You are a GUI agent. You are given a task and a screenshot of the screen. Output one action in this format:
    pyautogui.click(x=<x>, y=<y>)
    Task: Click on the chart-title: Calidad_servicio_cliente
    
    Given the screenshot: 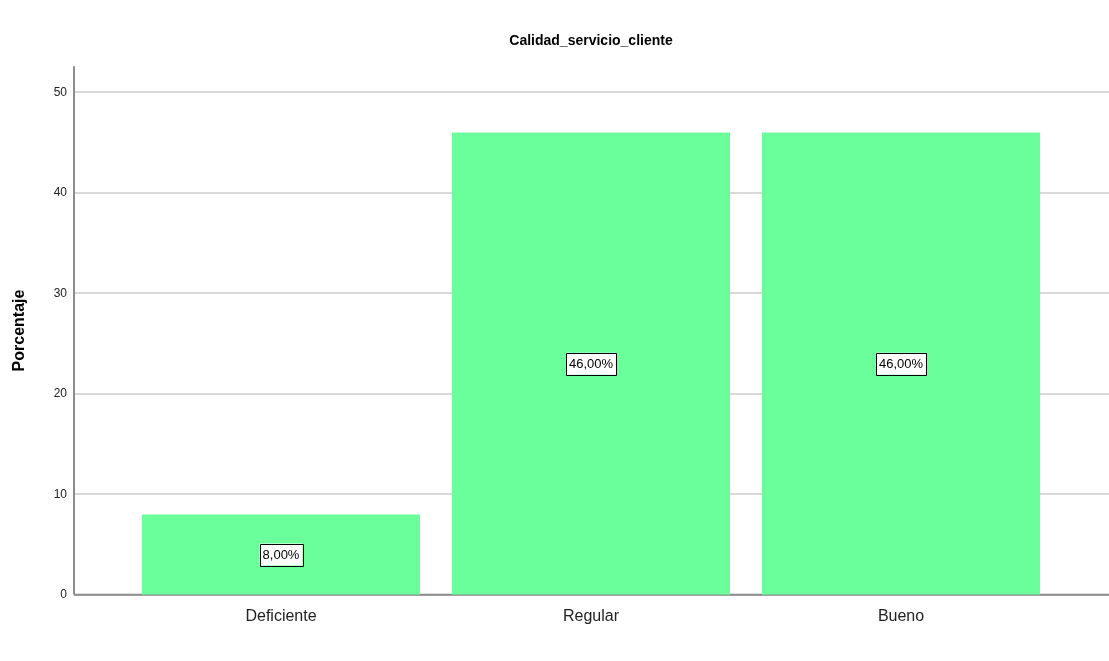 What is the action you would take?
    pyautogui.click(x=591, y=39)
    